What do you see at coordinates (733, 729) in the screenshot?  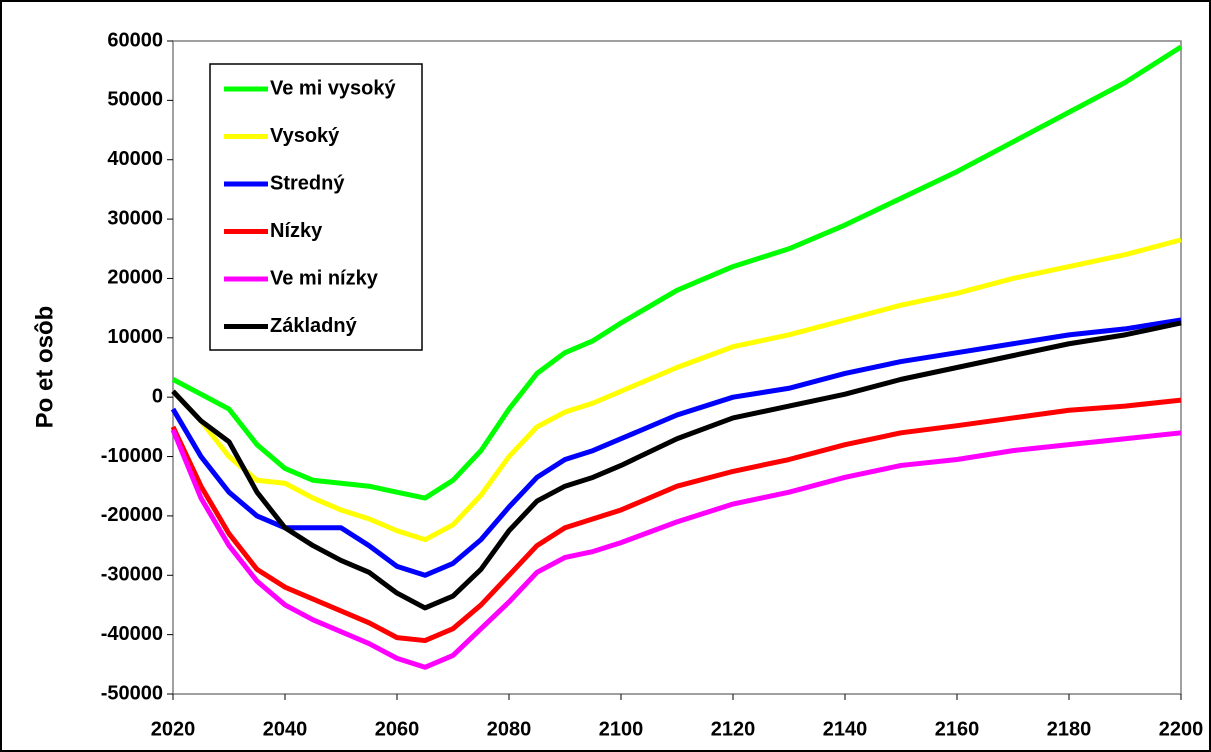 I see `x-tick-label: 2120` at bounding box center [733, 729].